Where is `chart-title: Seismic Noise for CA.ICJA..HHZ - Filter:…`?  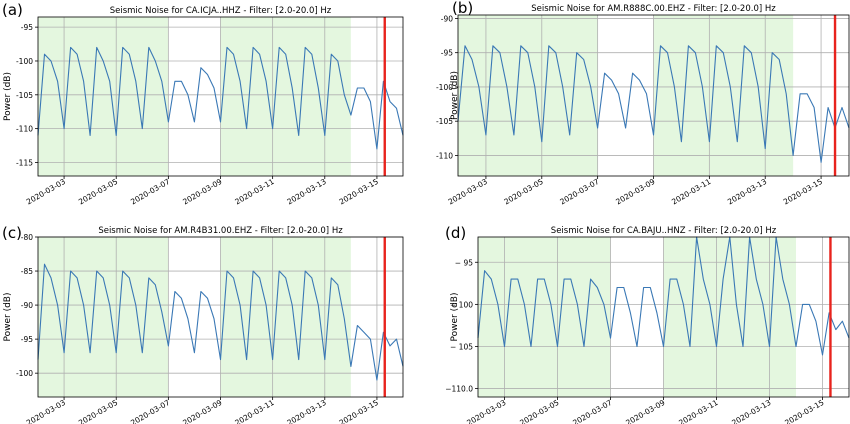
chart-title: Seismic Noise for CA.ICJA..HHZ - Filter:… is located at coordinates (221, 11).